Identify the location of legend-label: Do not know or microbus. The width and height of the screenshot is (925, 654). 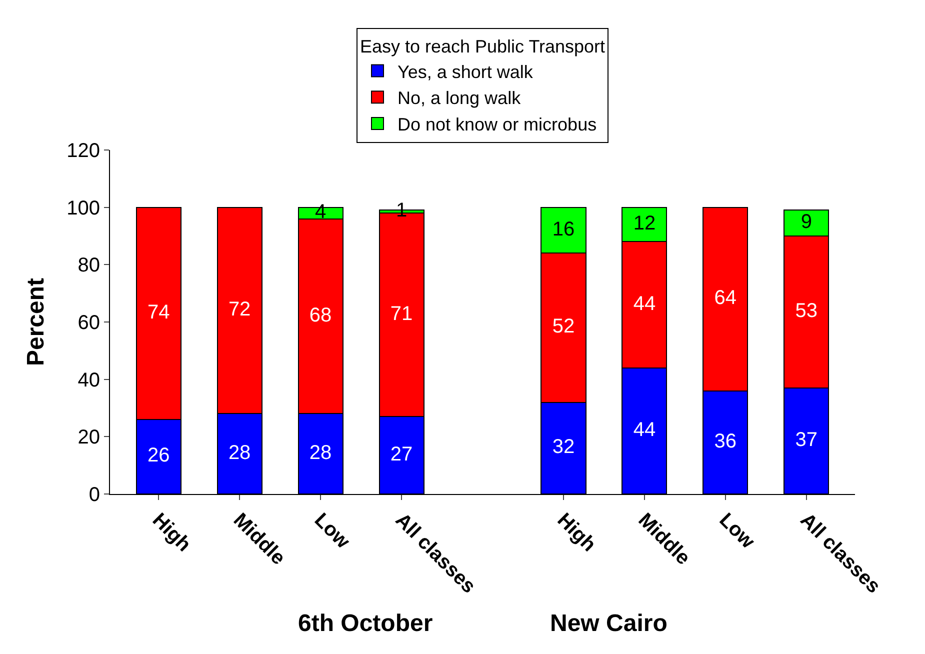
(497, 124).